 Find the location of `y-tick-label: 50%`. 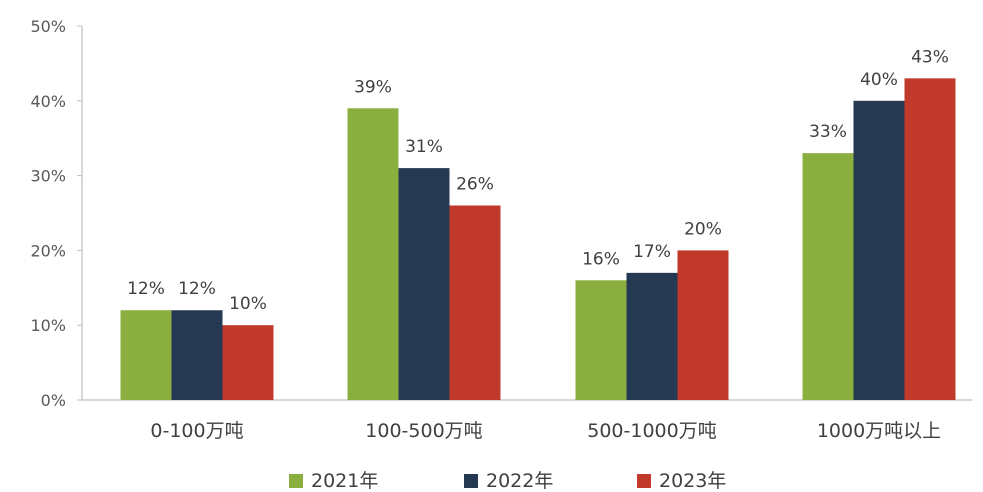

y-tick-label: 50% is located at coordinates (48, 26).